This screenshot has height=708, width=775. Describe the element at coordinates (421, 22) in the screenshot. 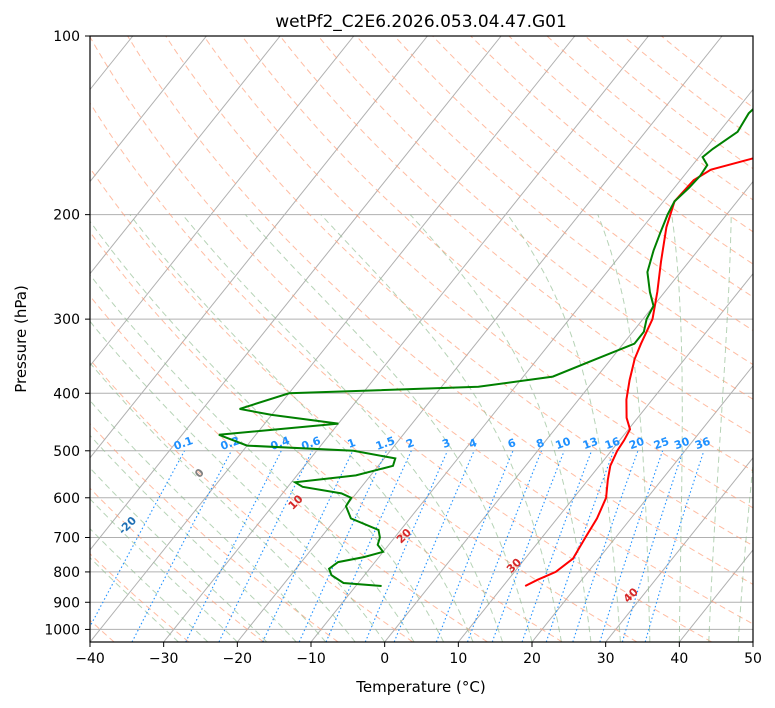

I see `chart-title: wetPf2_C2E6.2026.053.04.47.G01` at that location.